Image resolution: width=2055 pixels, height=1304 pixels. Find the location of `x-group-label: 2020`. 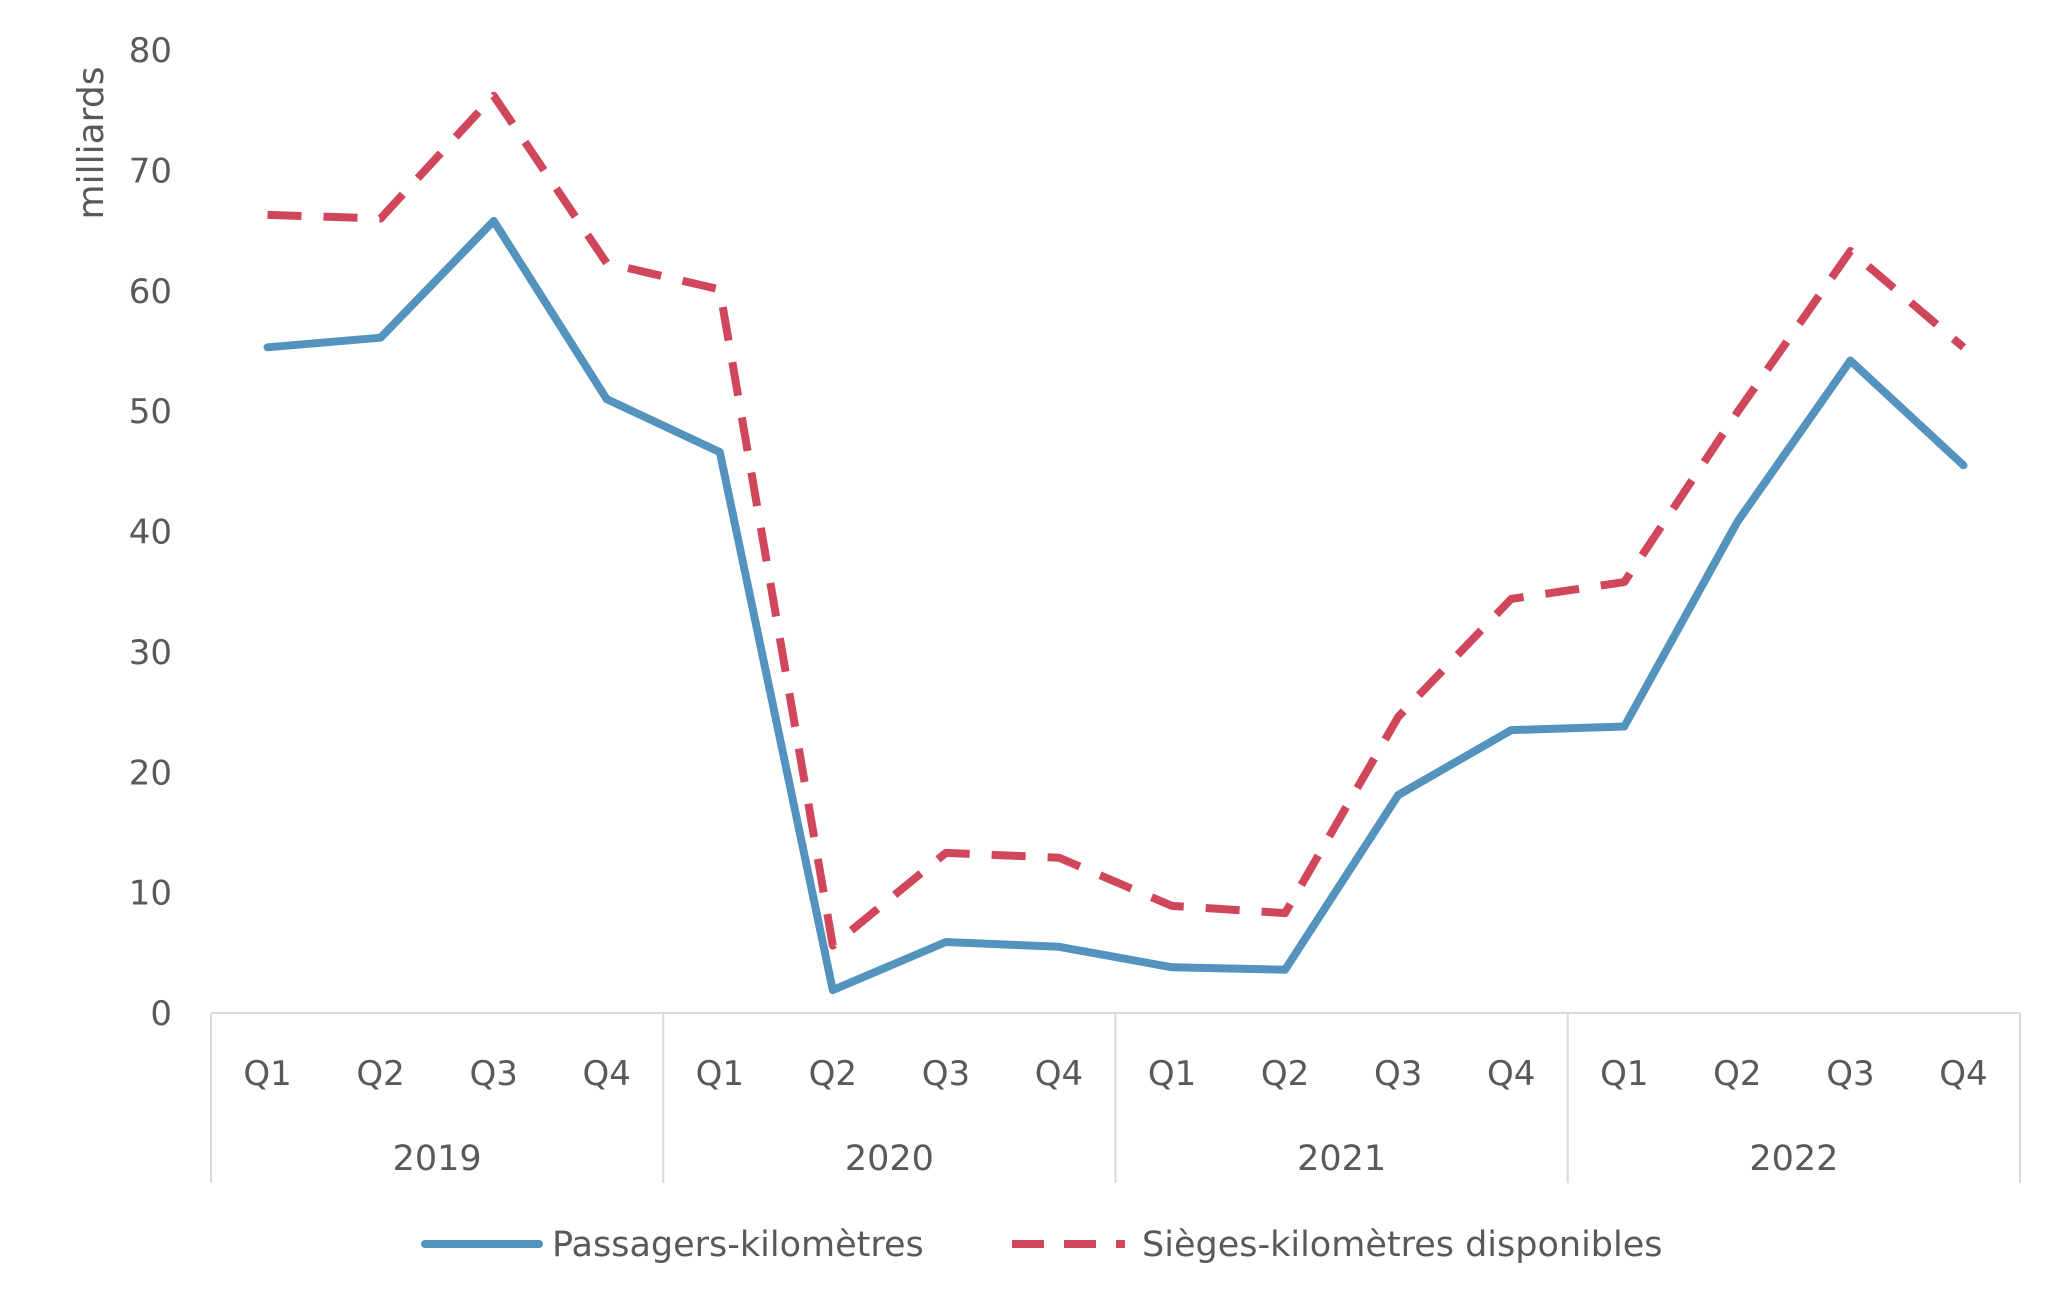

x-group-label: 2020 is located at coordinates (889, 1159).